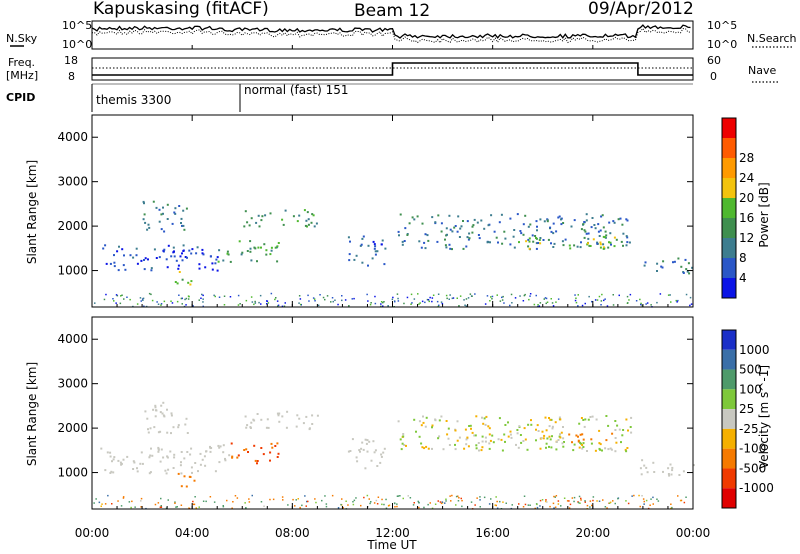 The height and width of the screenshot is (554, 800). What do you see at coordinates (32, 212) in the screenshot?
I see `power-ylabel: Slant Range [km]` at bounding box center [32, 212].